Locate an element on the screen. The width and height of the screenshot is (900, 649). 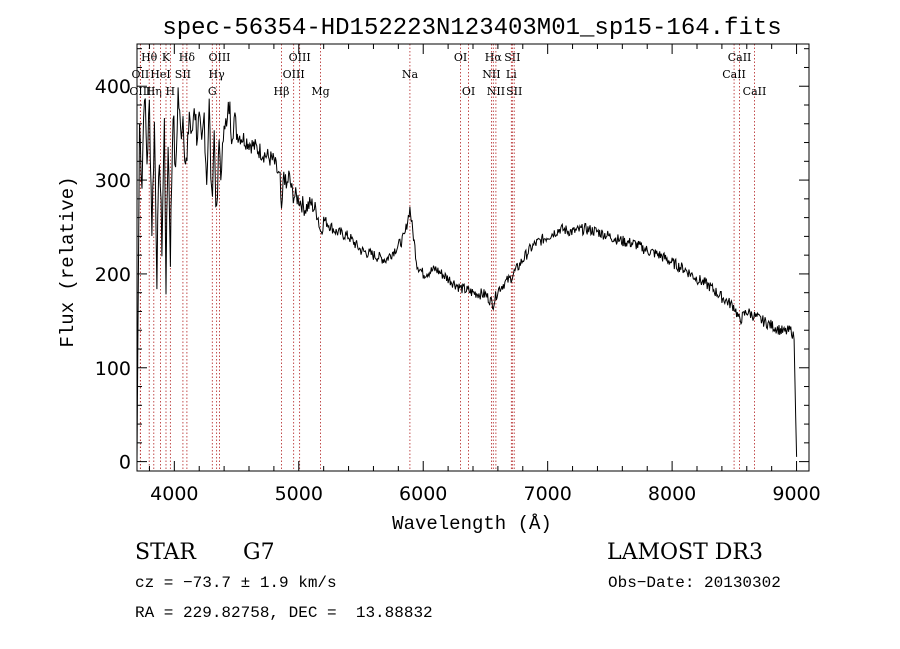
marker-label-24: SII is located at coordinates (514, 91).